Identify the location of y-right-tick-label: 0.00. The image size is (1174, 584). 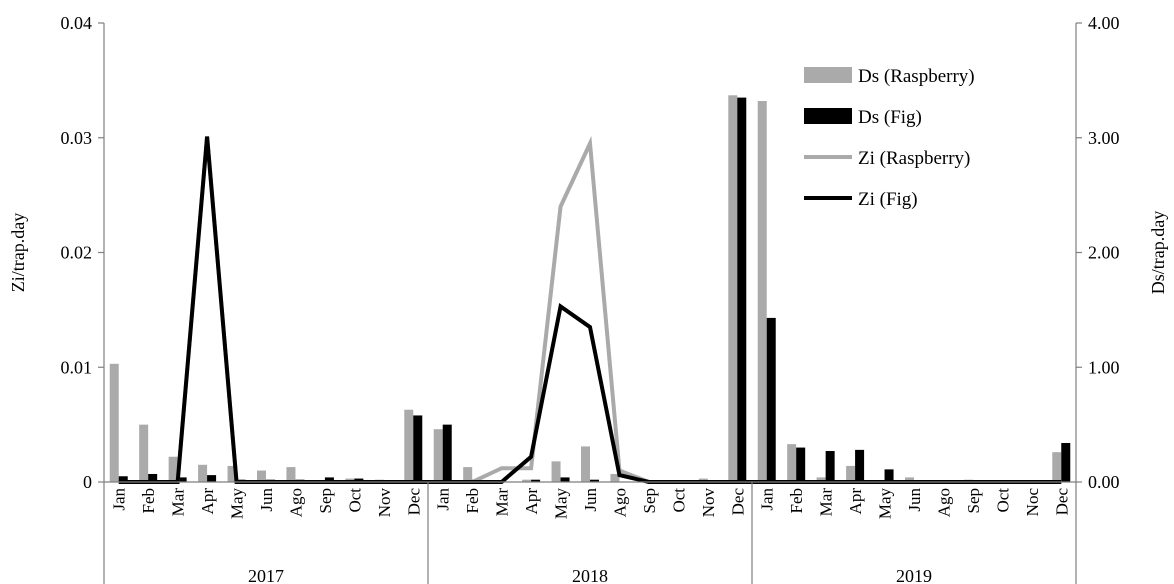
(1104, 482).